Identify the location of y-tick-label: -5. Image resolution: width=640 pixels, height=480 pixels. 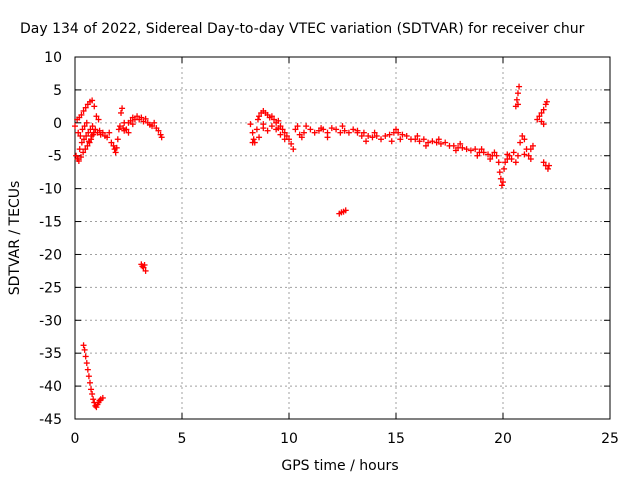
(55, 157).